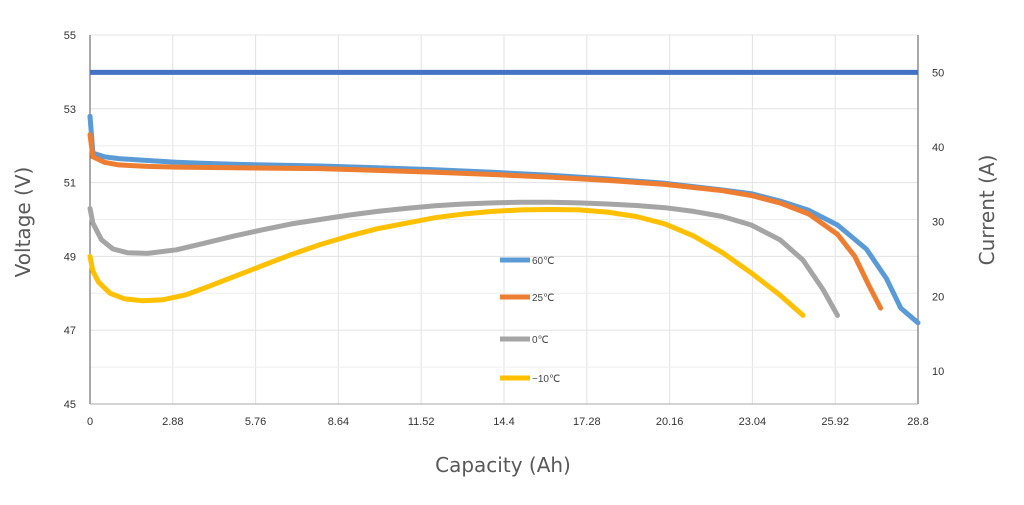 This screenshot has height=505, width=1024. I want to click on y-tick-label: 53, so click(70, 110).